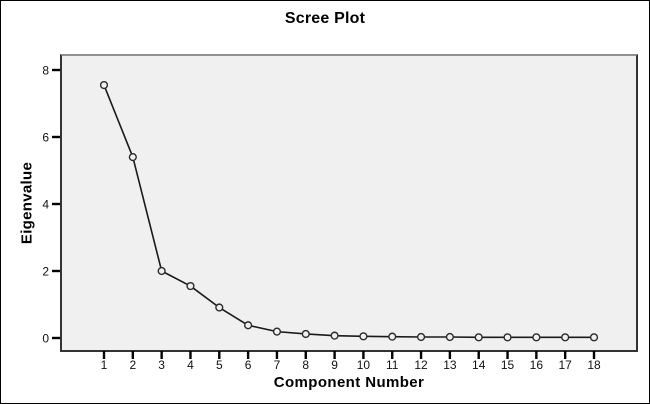  Describe the element at coordinates (219, 365) in the screenshot. I see `x-axis-tick-label: 5` at that location.